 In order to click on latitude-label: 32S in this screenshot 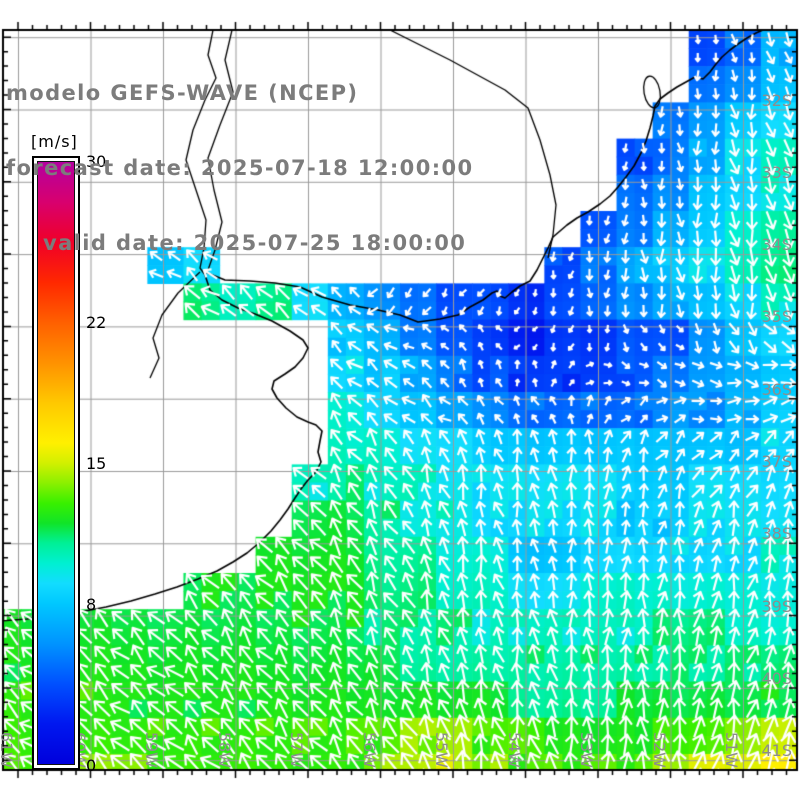, I will do `click(776, 100)`.